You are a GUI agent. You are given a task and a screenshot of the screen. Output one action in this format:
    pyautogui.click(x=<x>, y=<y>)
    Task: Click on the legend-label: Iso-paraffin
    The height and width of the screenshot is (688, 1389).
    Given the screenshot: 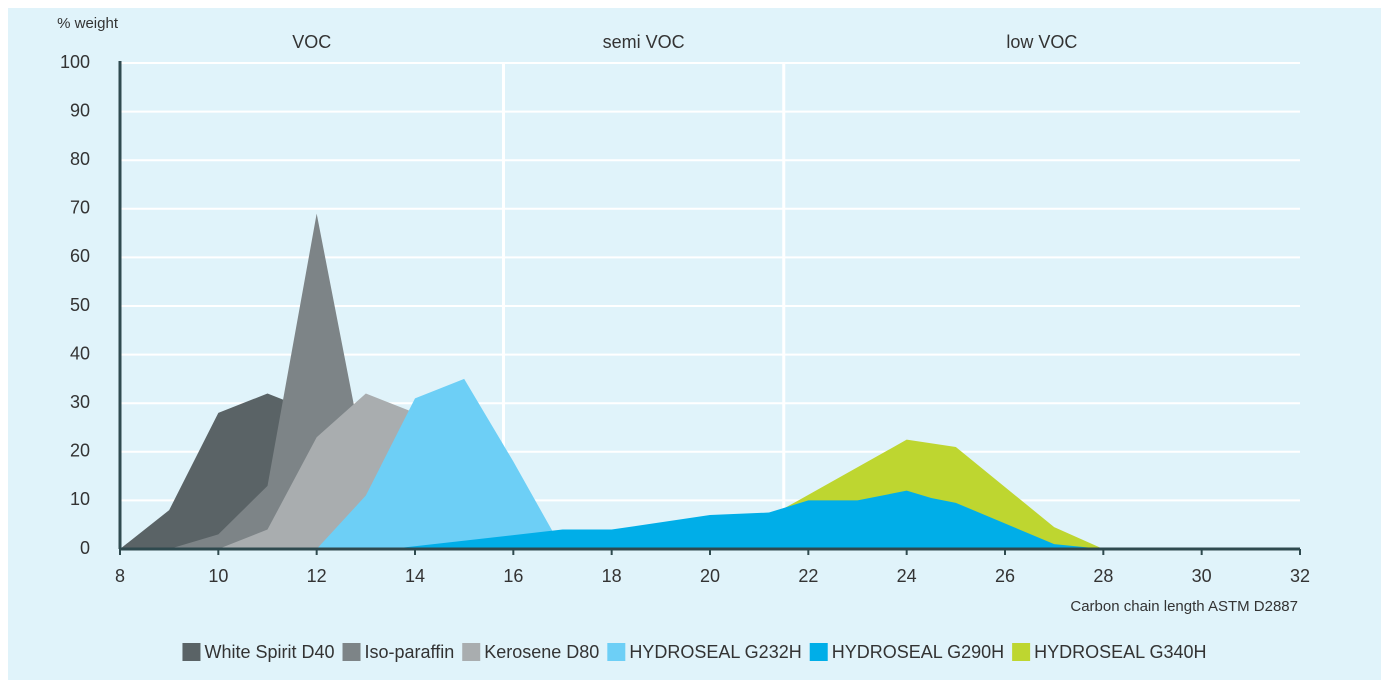 What is the action you would take?
    pyautogui.click(x=410, y=652)
    